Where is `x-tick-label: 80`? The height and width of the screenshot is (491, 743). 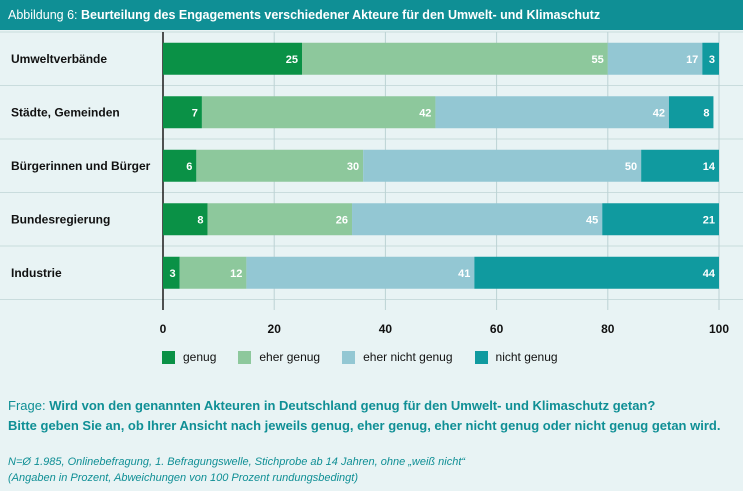 x-tick-label: 80 is located at coordinates (608, 329).